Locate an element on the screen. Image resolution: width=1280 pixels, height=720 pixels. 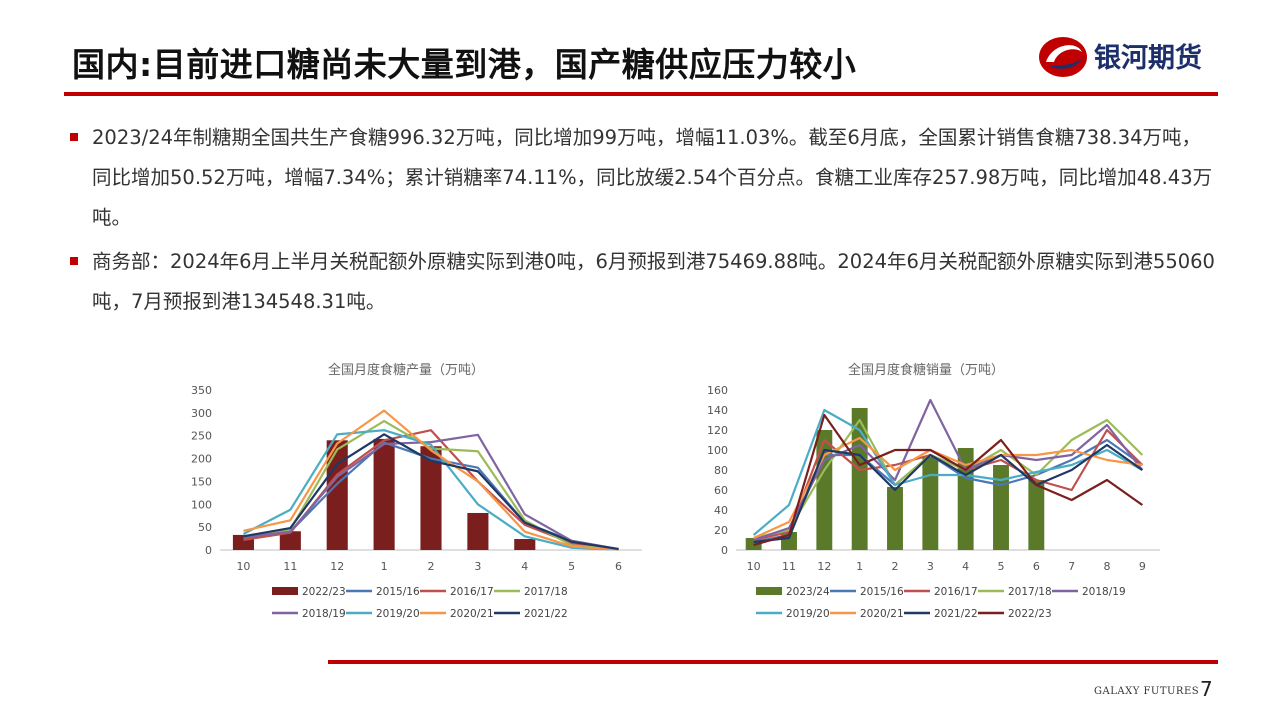
footer-divider is located at coordinates (773, 662).